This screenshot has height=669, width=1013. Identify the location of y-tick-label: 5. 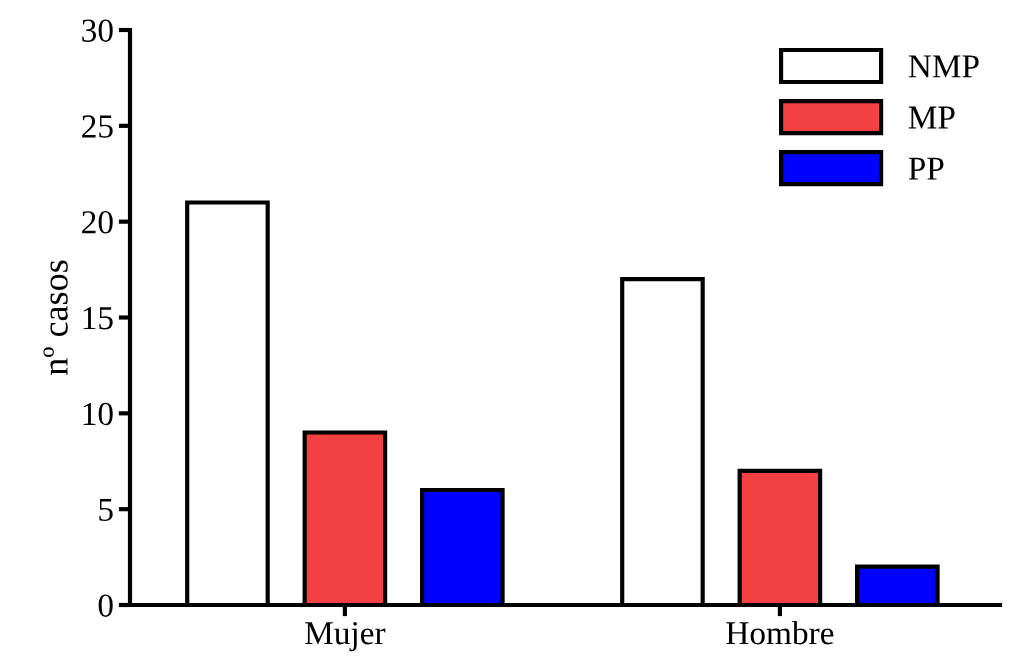
(106, 510).